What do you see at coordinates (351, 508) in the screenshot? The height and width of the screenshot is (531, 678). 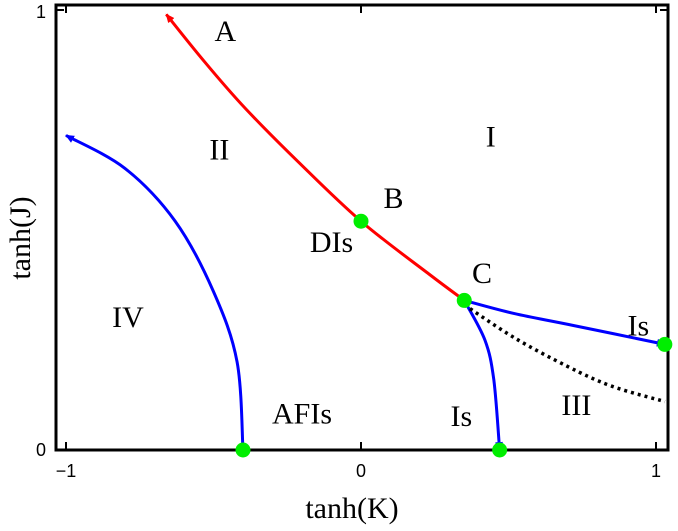 I see `x-axis-title: tanh(K)` at bounding box center [351, 508].